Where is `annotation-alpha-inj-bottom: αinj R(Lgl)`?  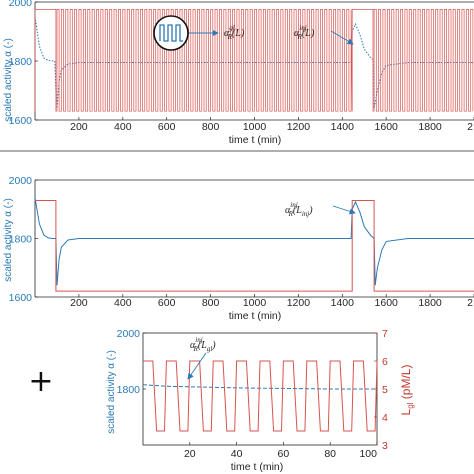 annotation-alpha-inj-bottom: αinj R(Lgl) is located at coordinates (203, 344).